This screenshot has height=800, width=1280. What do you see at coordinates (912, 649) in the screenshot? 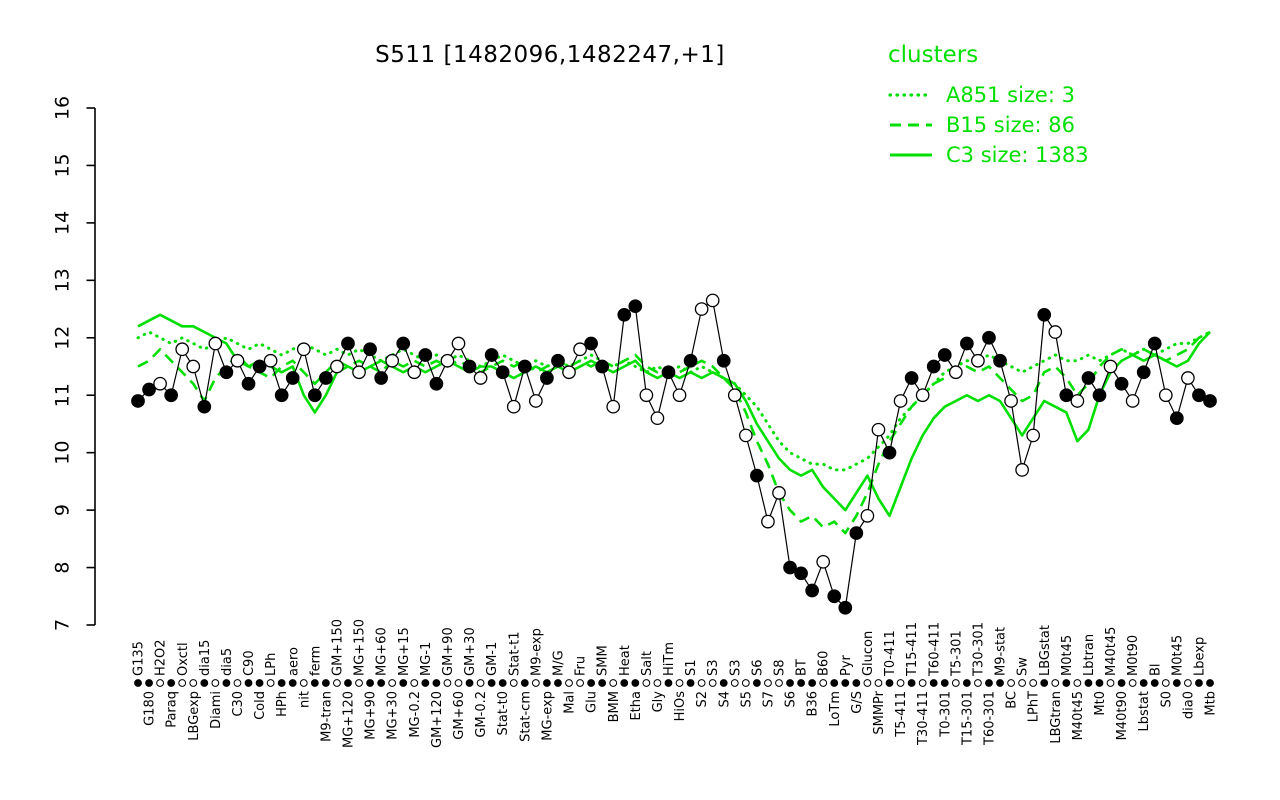
I see `x-tick-label: T15-411` at bounding box center [912, 649].